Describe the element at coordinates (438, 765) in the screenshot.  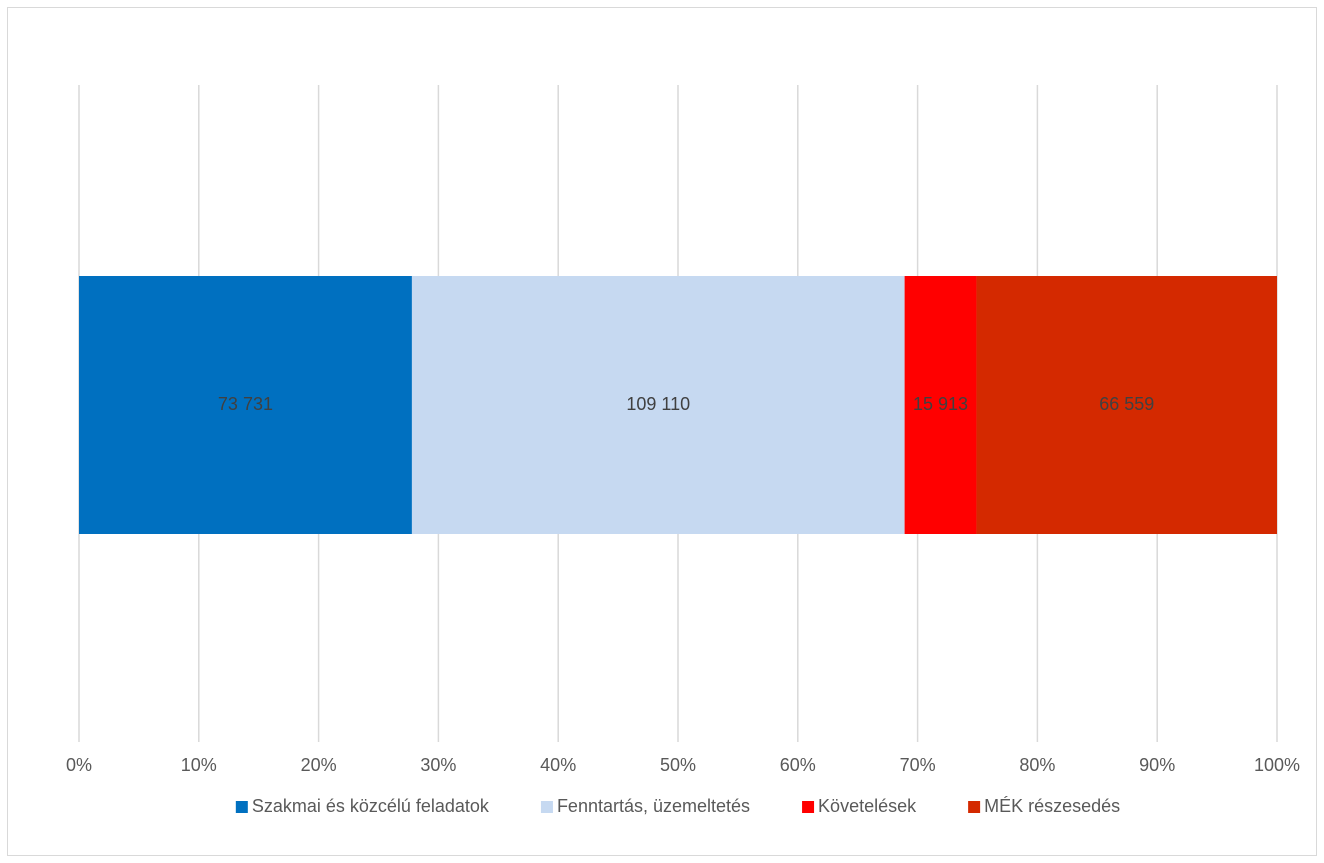
I see `x-tick-label: 30%` at that location.